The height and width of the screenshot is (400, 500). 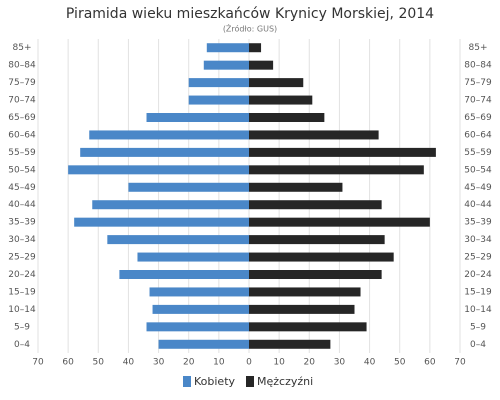 What do you see at coordinates (478, 275) in the screenshot?
I see `category-label-right: 20–24` at bounding box center [478, 275].